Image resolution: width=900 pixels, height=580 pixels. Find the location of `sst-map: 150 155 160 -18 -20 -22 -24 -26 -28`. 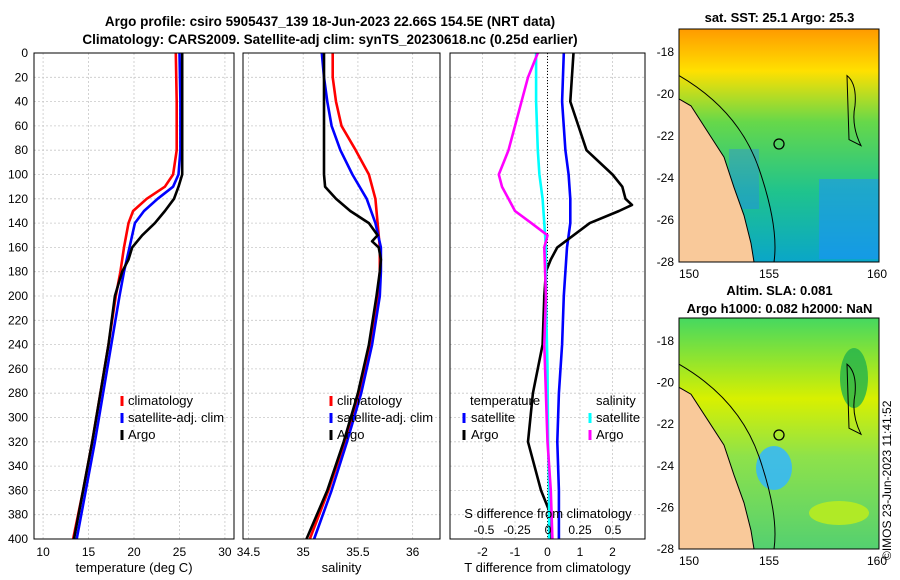

sst-map: 150 155 160 -18 -20 -22 -24 -26 -28 is located at coordinates (772, 154).